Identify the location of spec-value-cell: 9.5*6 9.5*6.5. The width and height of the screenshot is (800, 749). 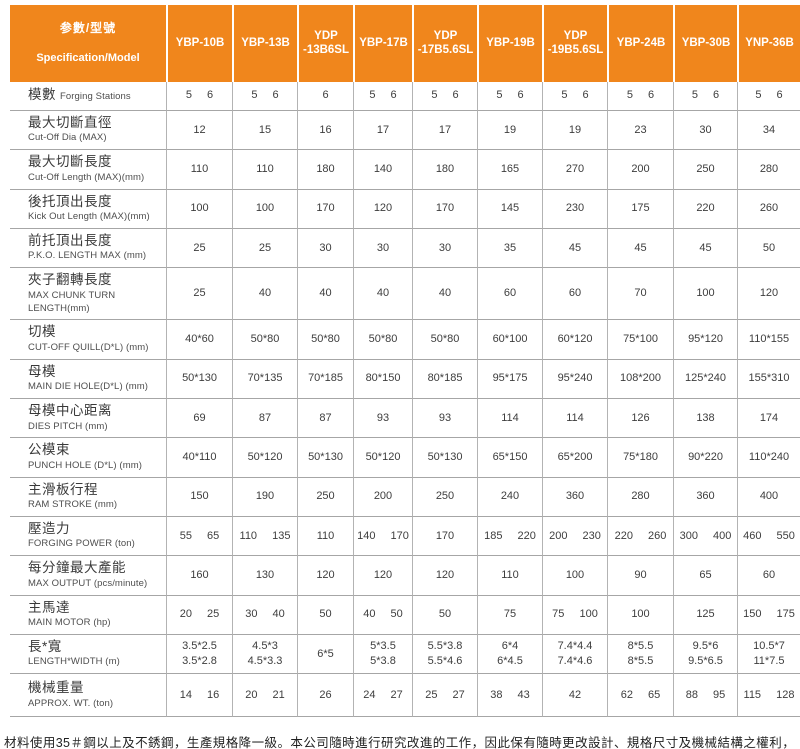
(705, 654).